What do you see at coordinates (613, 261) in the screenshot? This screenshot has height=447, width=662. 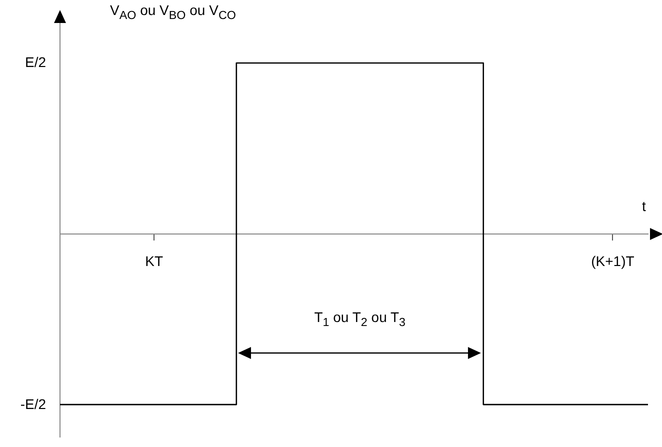 I see `x-tick-label: (K+1)T` at bounding box center [613, 261].